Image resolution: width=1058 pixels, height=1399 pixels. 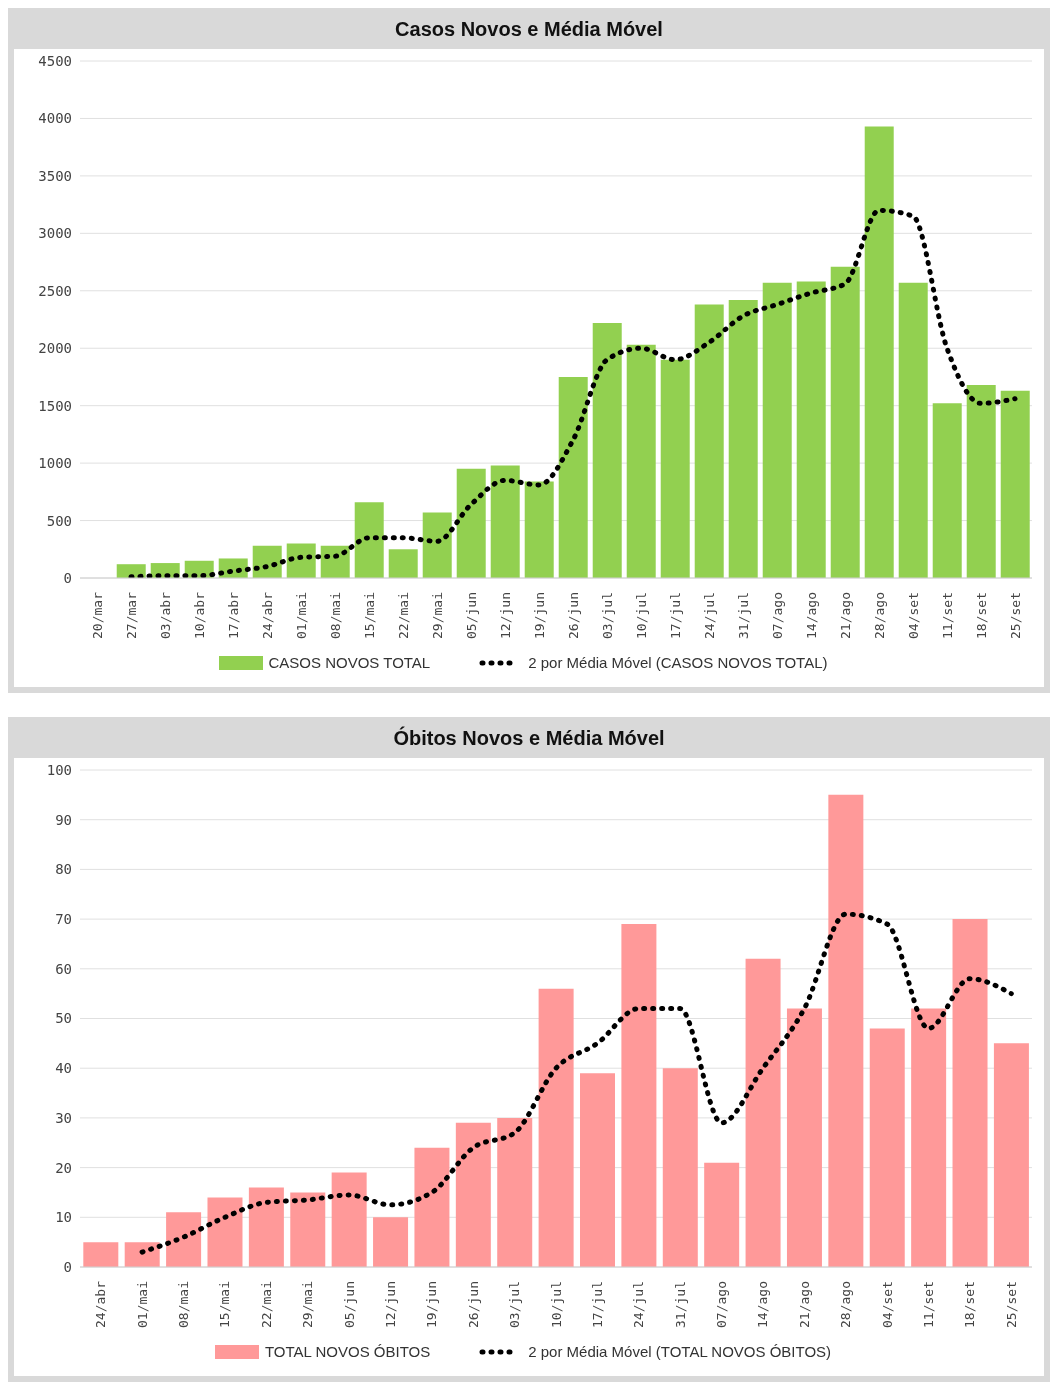 What do you see at coordinates (63, 1068) in the screenshot?
I see `y-tick-label: 40` at bounding box center [63, 1068].